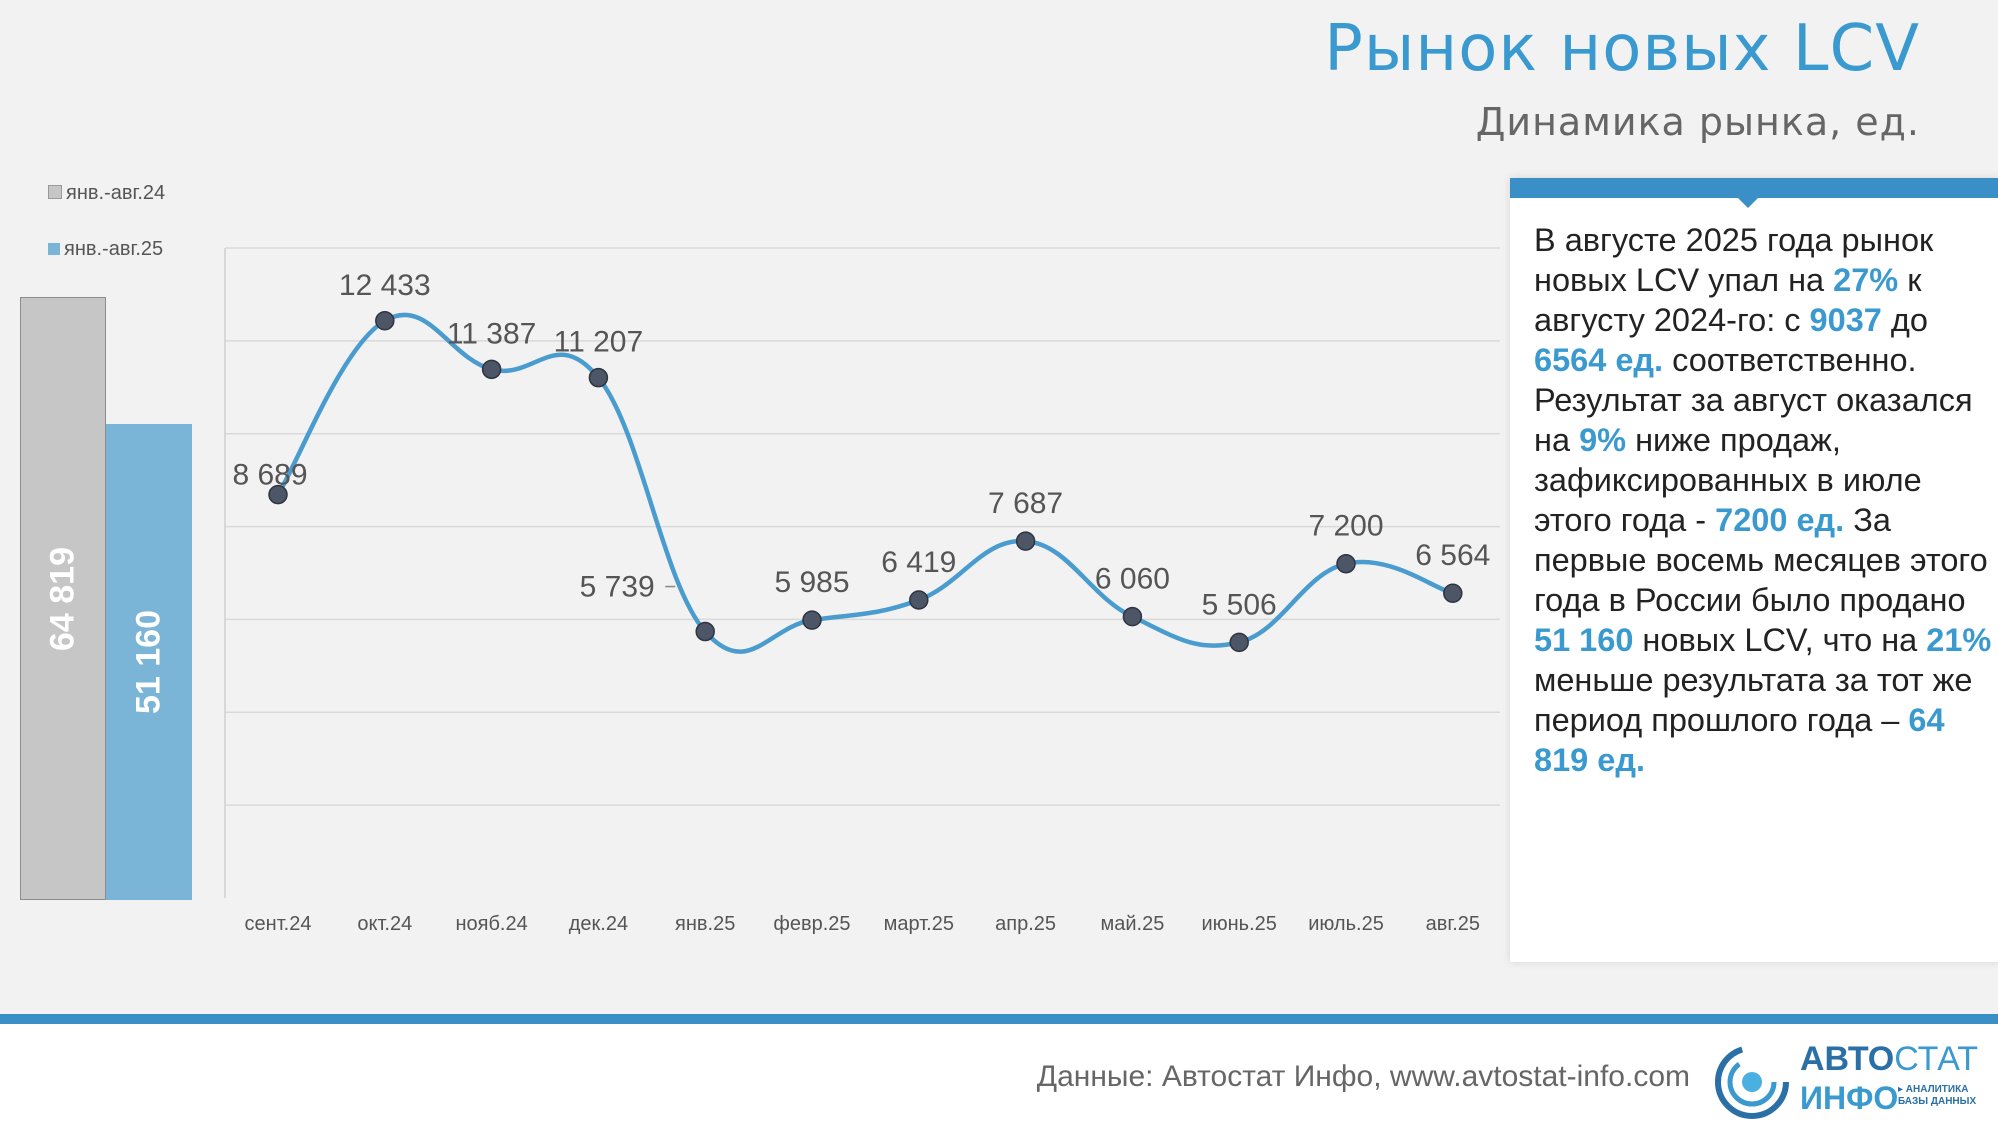 This screenshot has width=1998, height=1128. Describe the element at coordinates (1937, 1095) in the screenshot. I see `logo-tagline: ▸ АНАЛИТИКА БАЗЫ ДАННЫХ` at that location.